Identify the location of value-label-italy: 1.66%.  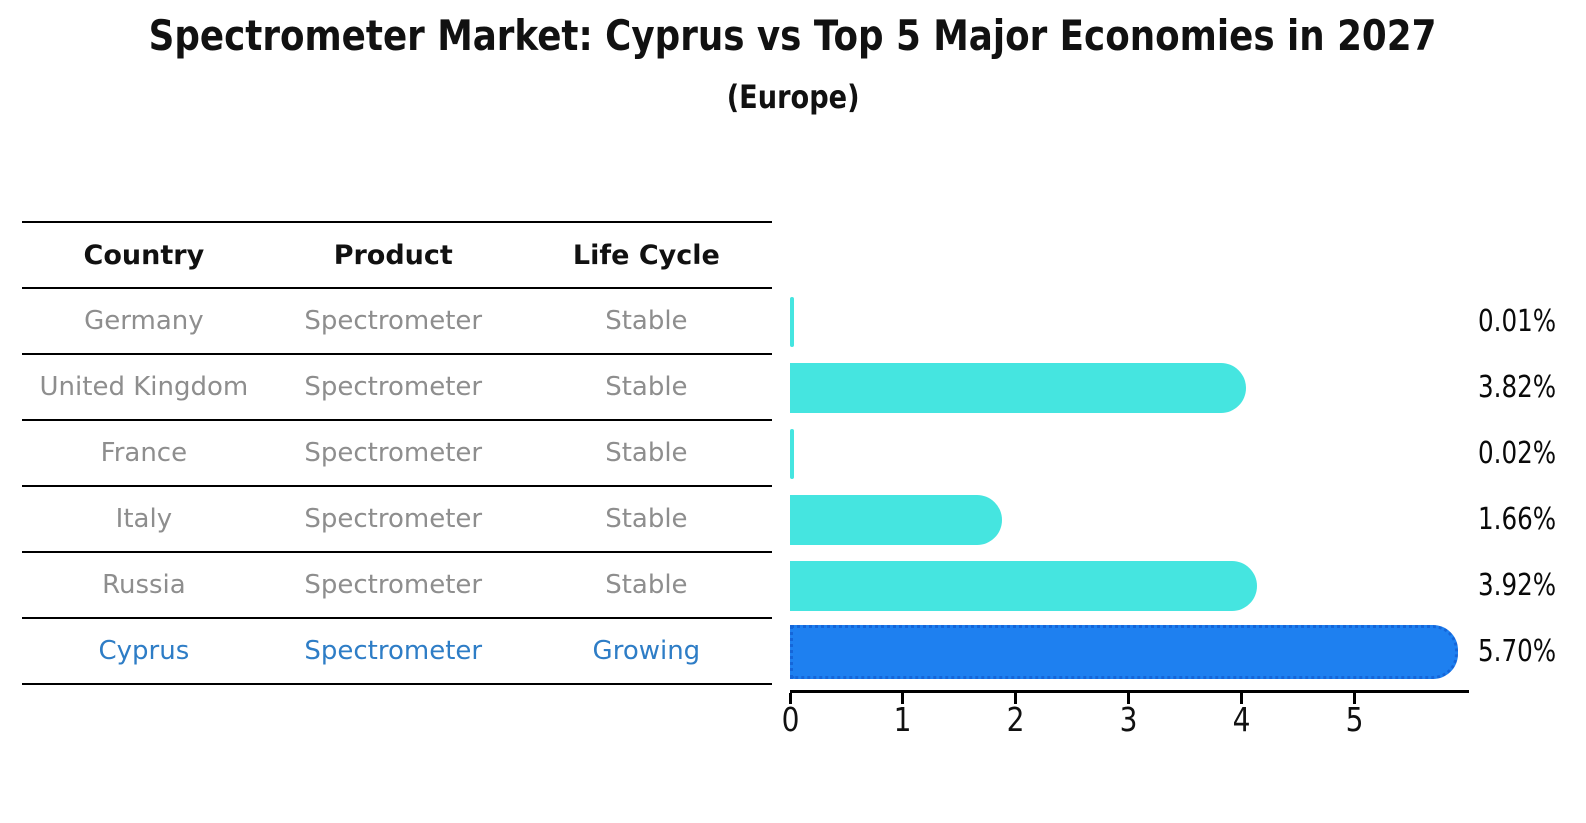
(1525, 520).